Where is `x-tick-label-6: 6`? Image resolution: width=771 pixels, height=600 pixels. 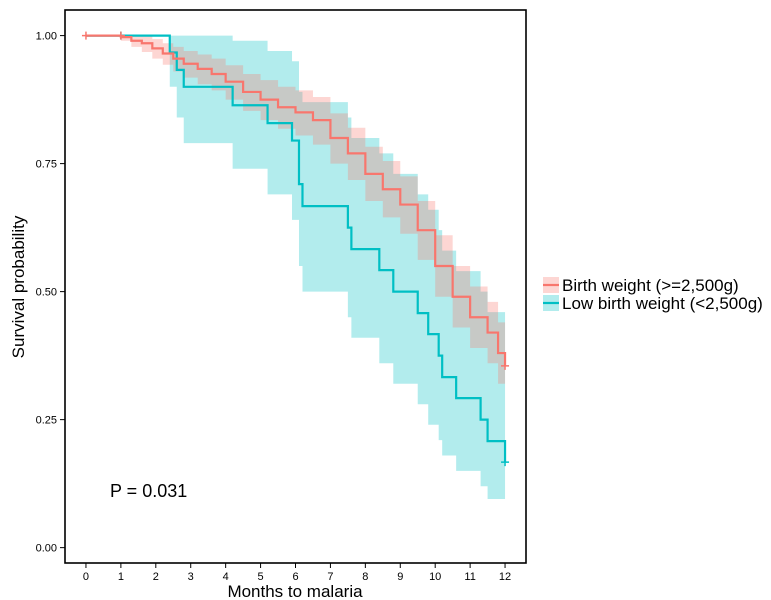 x-tick-label-6: 6 is located at coordinates (295, 577).